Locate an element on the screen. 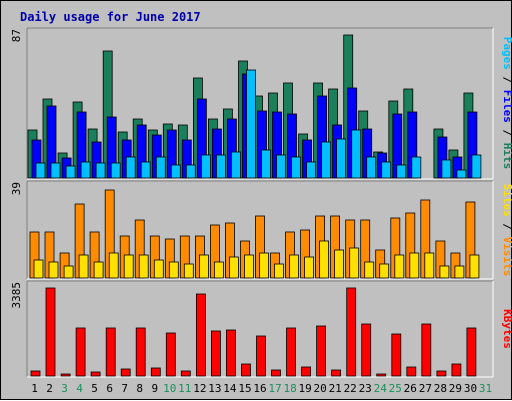 The height and width of the screenshot is (401, 512). legend-item-sites: Sites is located at coordinates (506, 200).